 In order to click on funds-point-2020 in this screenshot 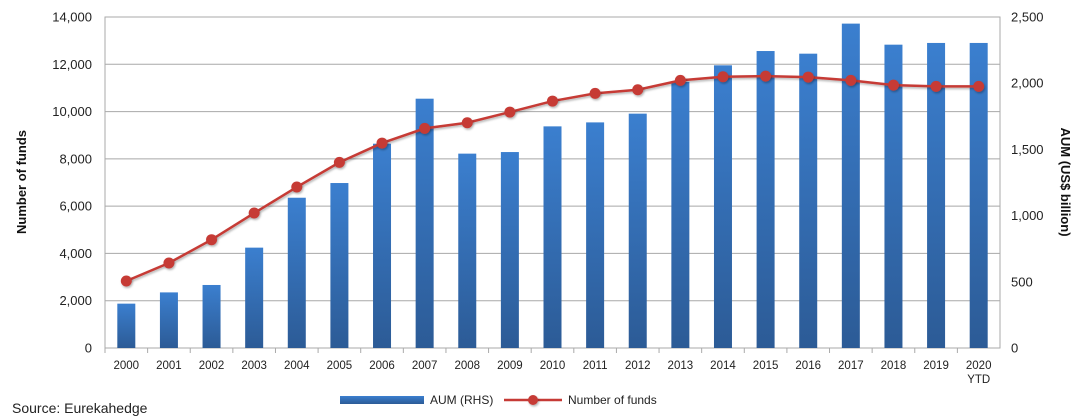, I will do `click(979, 86)`.